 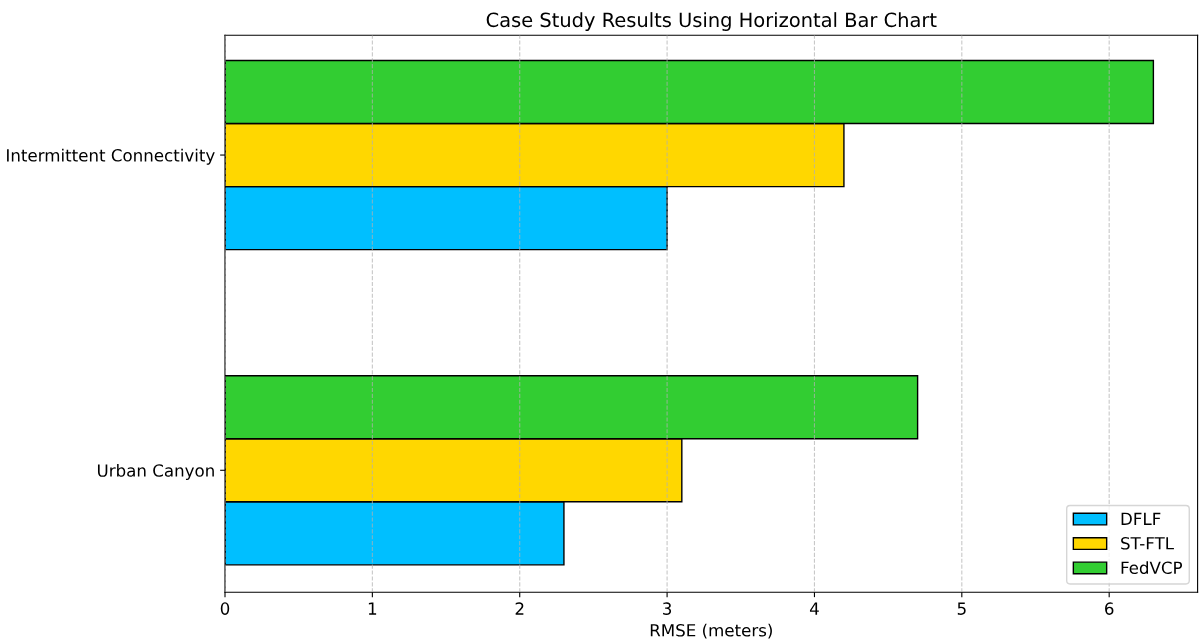 I want to click on x-tick-label: 1, so click(x=372, y=608).